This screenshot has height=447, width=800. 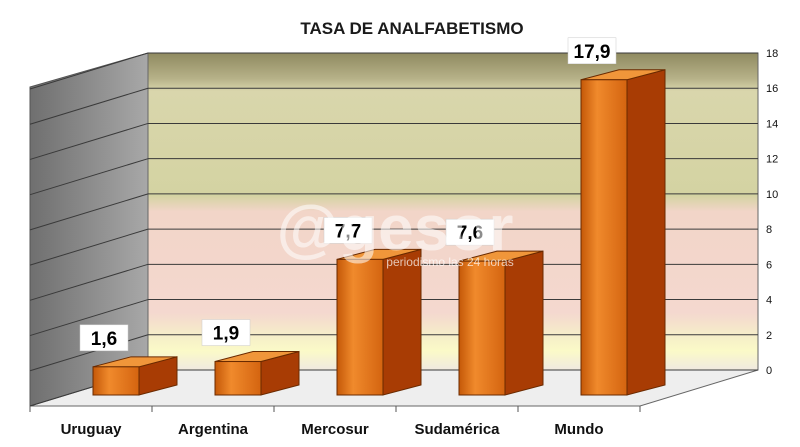 What do you see at coordinates (769, 301) in the screenshot?
I see `y-tick-label: 4` at bounding box center [769, 301].